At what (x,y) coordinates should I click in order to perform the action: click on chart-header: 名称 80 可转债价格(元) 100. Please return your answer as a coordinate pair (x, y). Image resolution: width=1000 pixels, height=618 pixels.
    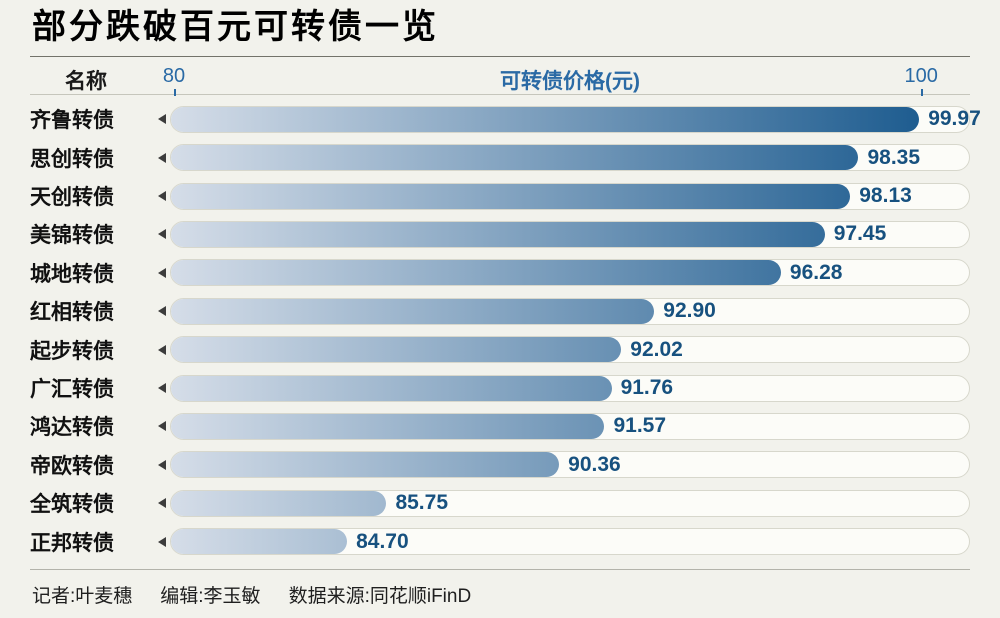
    Looking at the image, I should click on (500, 77).